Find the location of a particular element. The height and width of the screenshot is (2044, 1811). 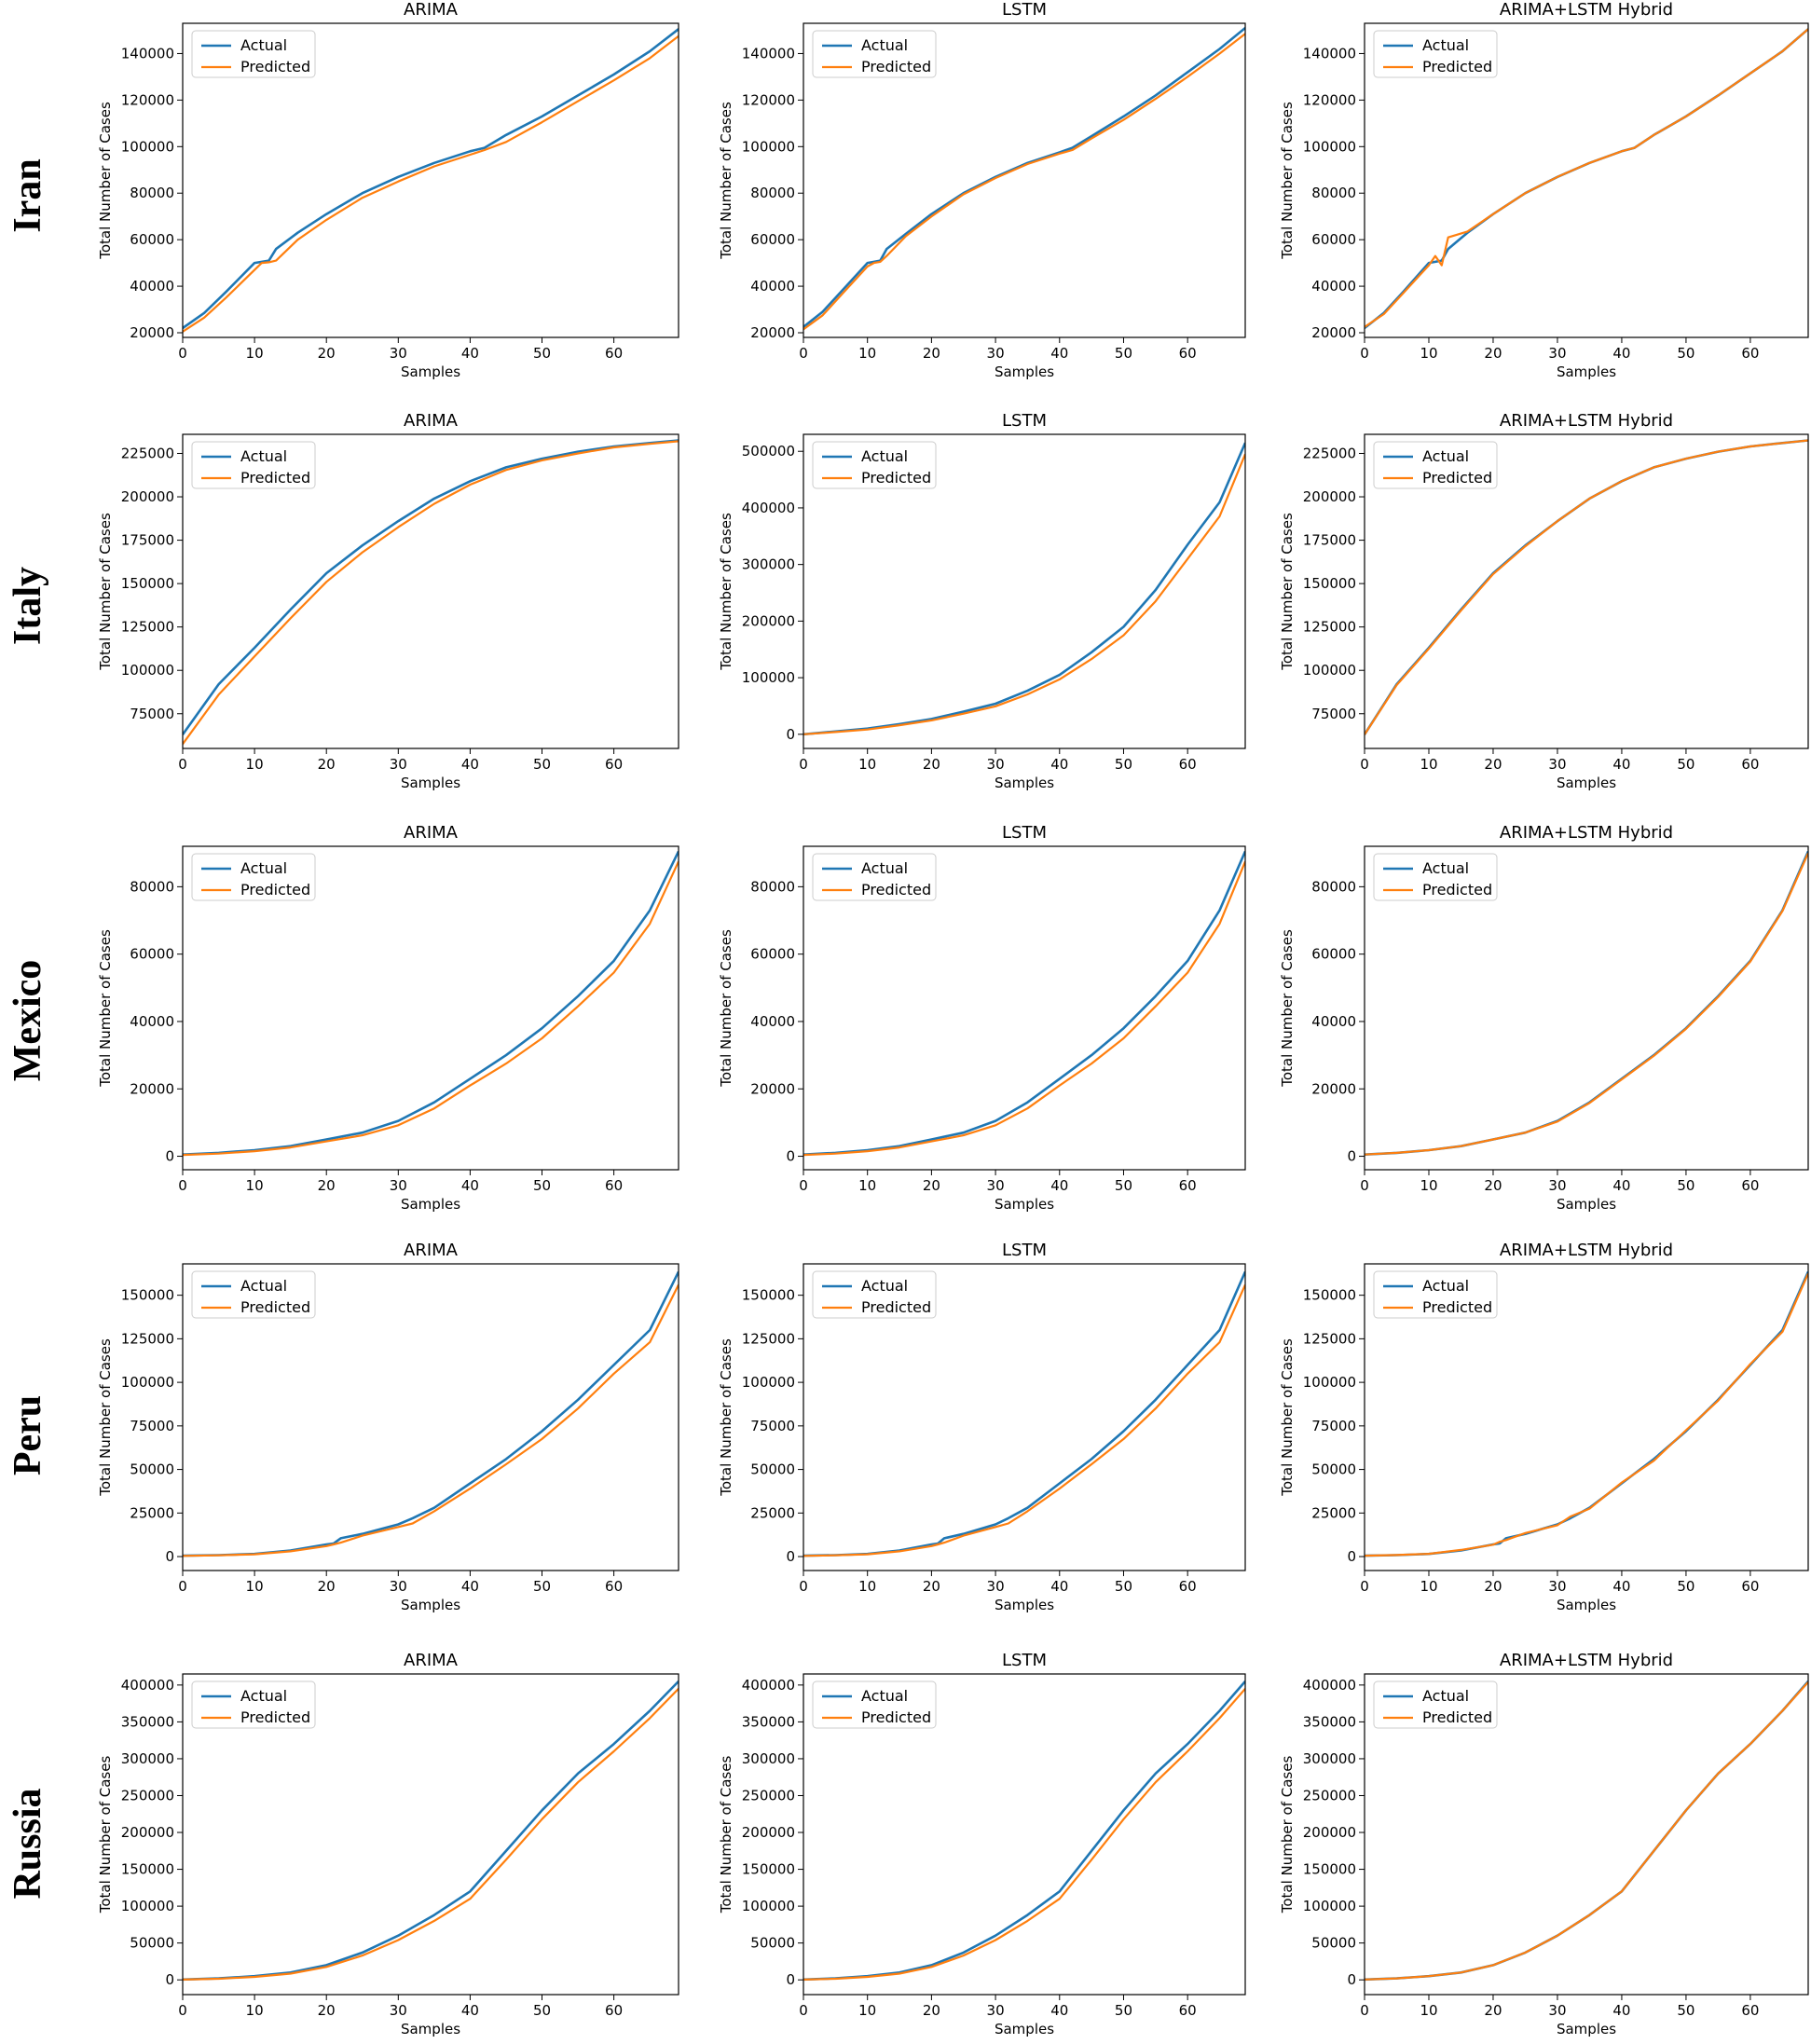

panel-peru-lstm-xtick-label: 40 is located at coordinates (1059, 1586).